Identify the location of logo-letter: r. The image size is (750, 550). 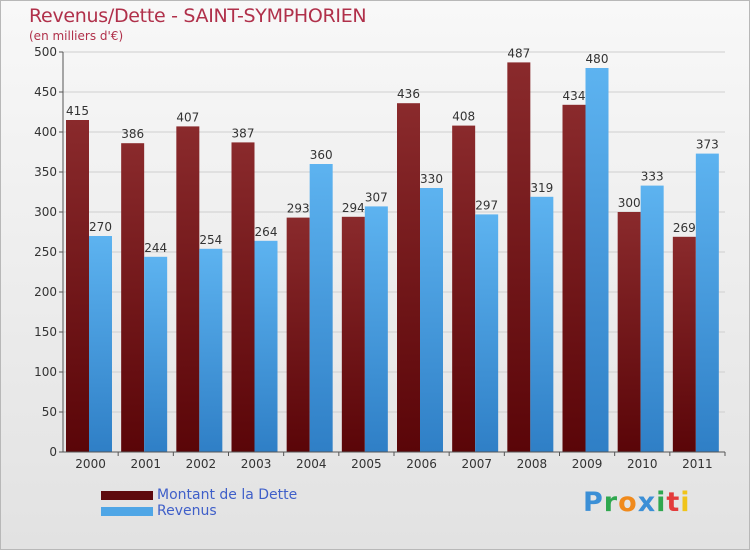
(611, 502).